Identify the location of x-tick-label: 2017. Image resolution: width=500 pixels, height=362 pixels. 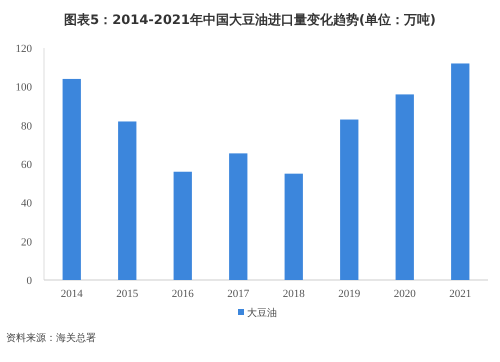
(238, 294).